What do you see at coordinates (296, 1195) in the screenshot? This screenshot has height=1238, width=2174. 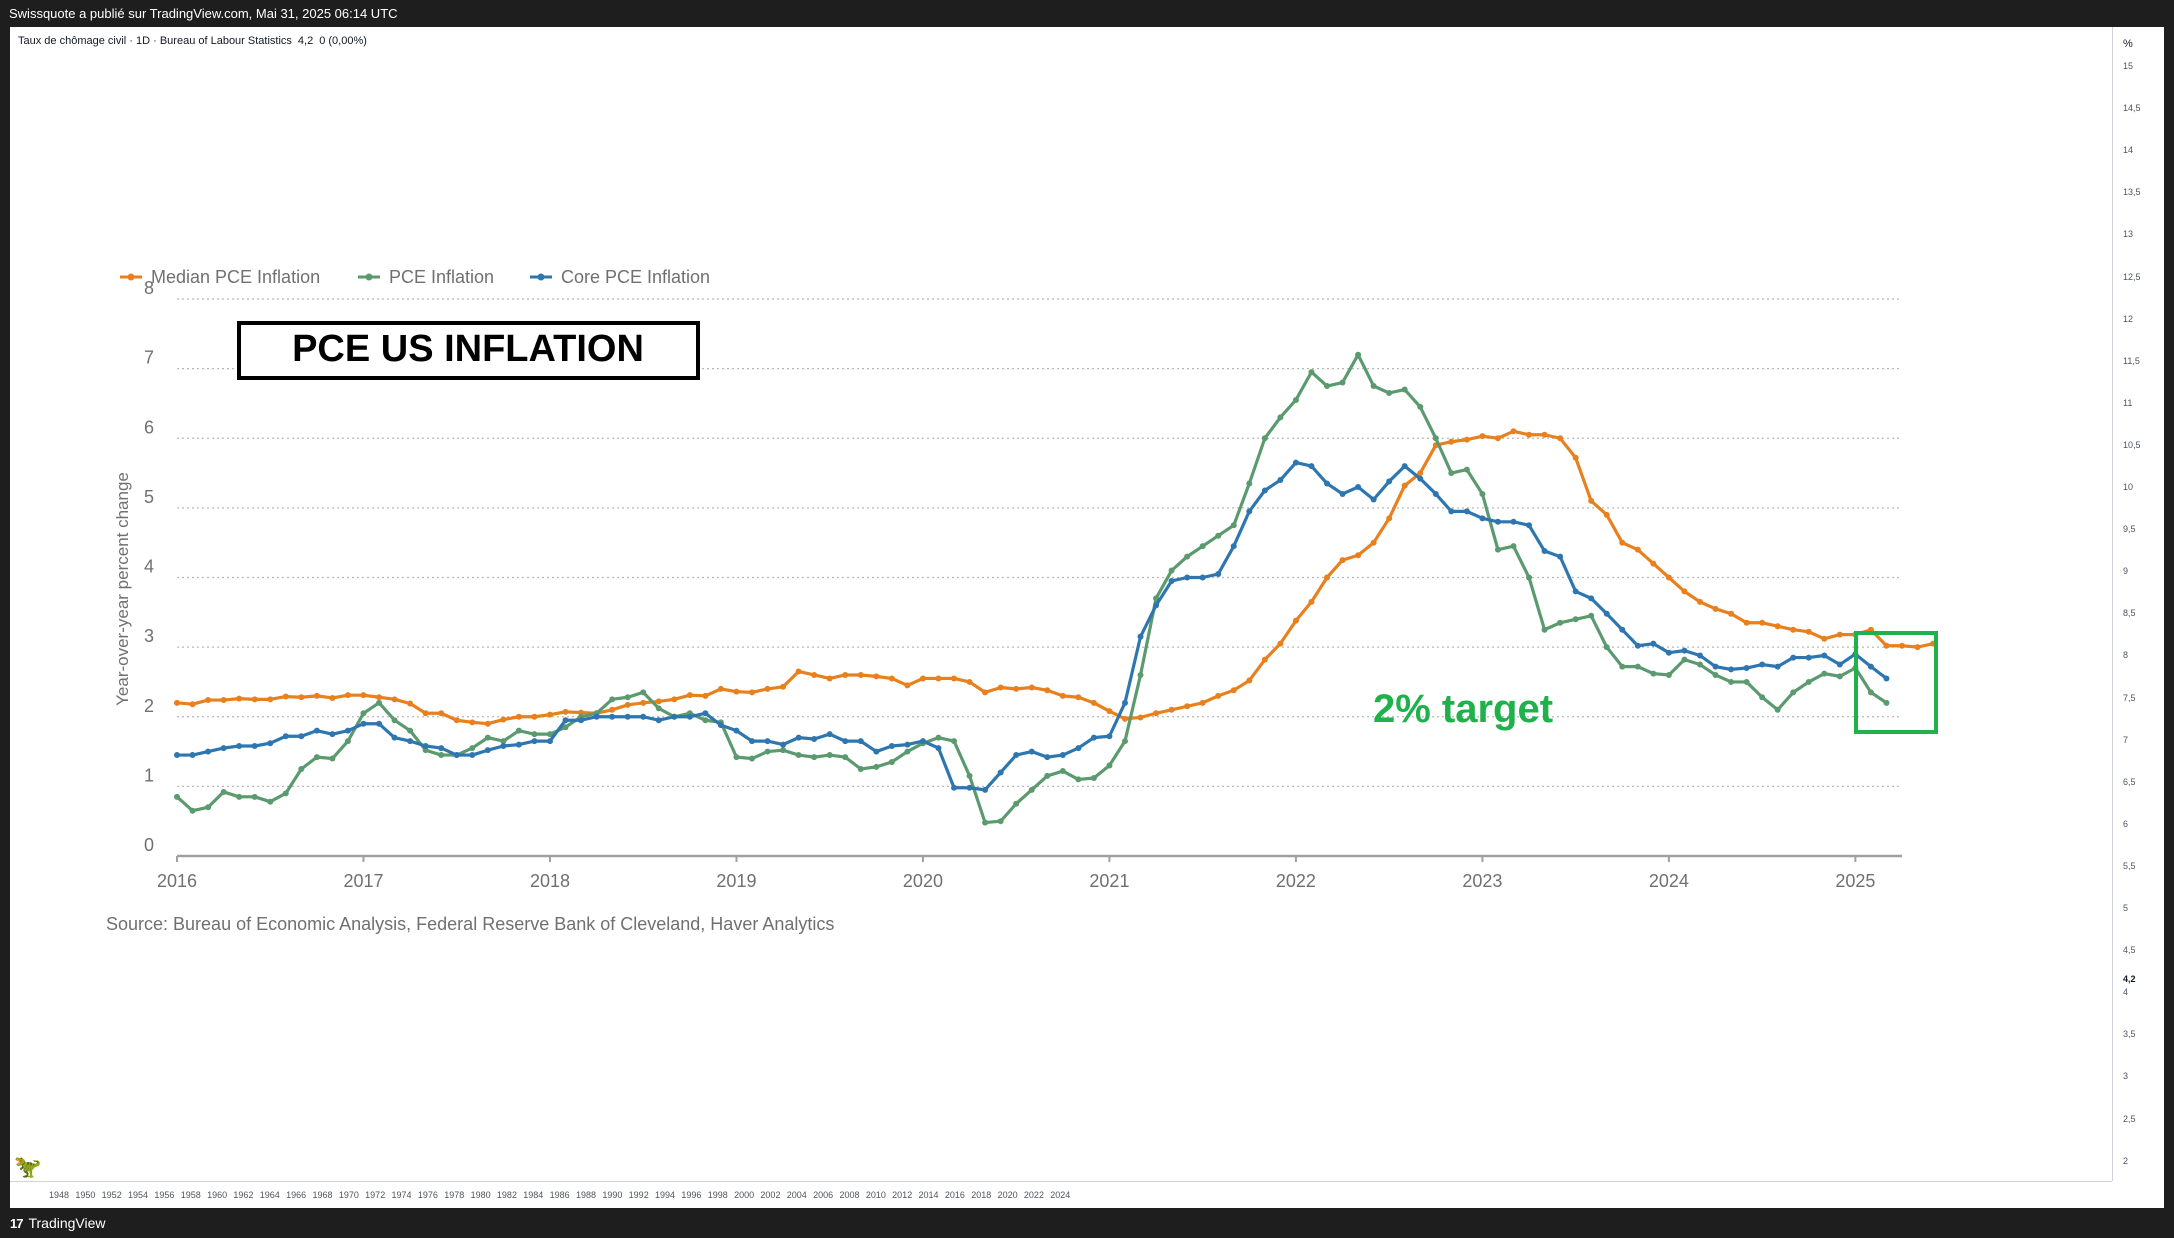 I see `time-axis-tick: 1966` at bounding box center [296, 1195].